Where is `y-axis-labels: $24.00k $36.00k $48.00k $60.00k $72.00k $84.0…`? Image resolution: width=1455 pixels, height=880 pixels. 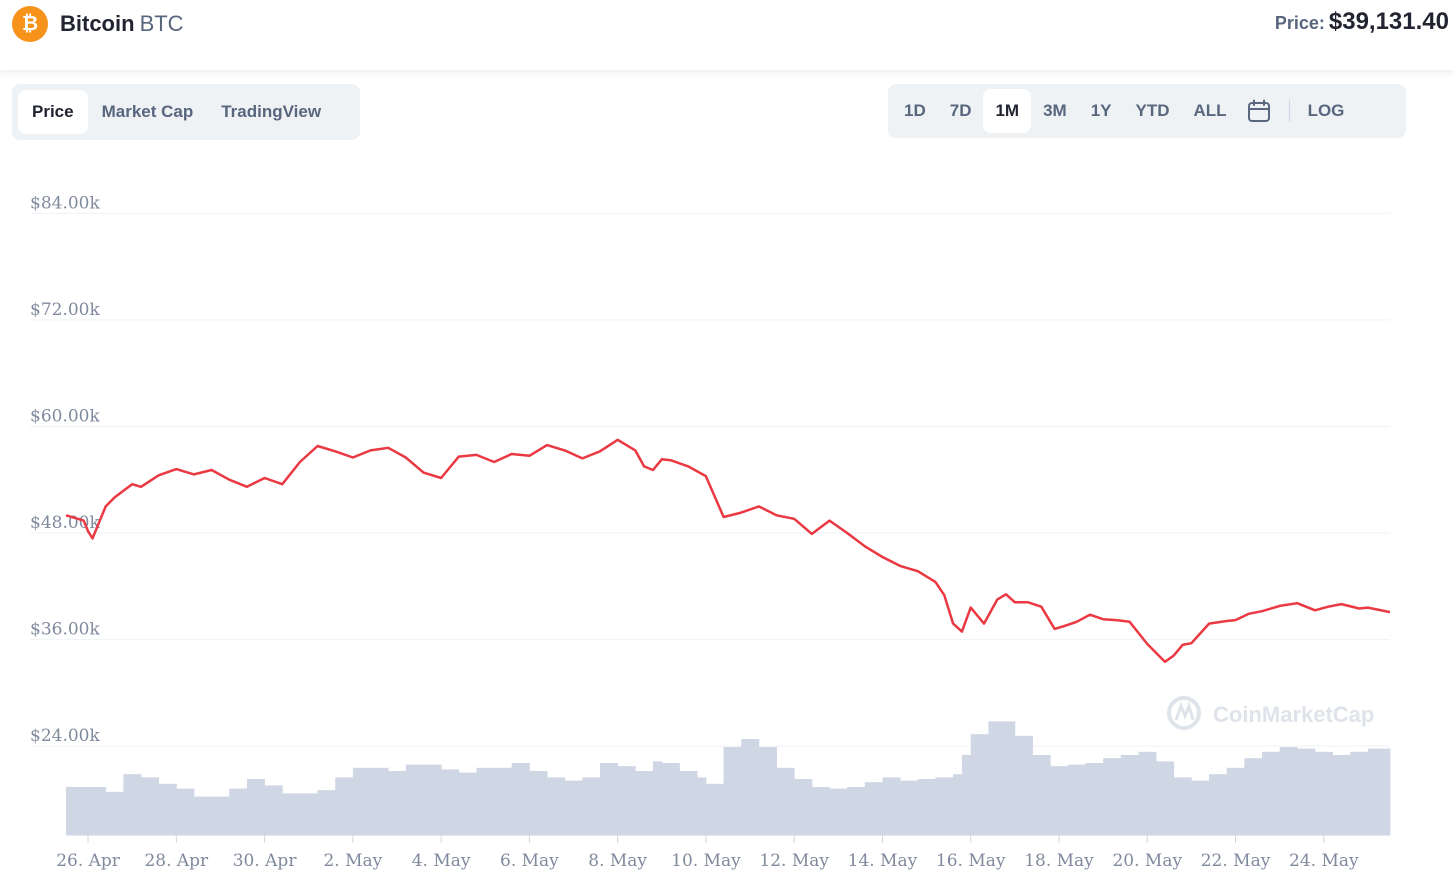 y-axis-labels: $24.00k $36.00k $48.00k $60.00k $72.00k $84.0… is located at coordinates (65, 469).